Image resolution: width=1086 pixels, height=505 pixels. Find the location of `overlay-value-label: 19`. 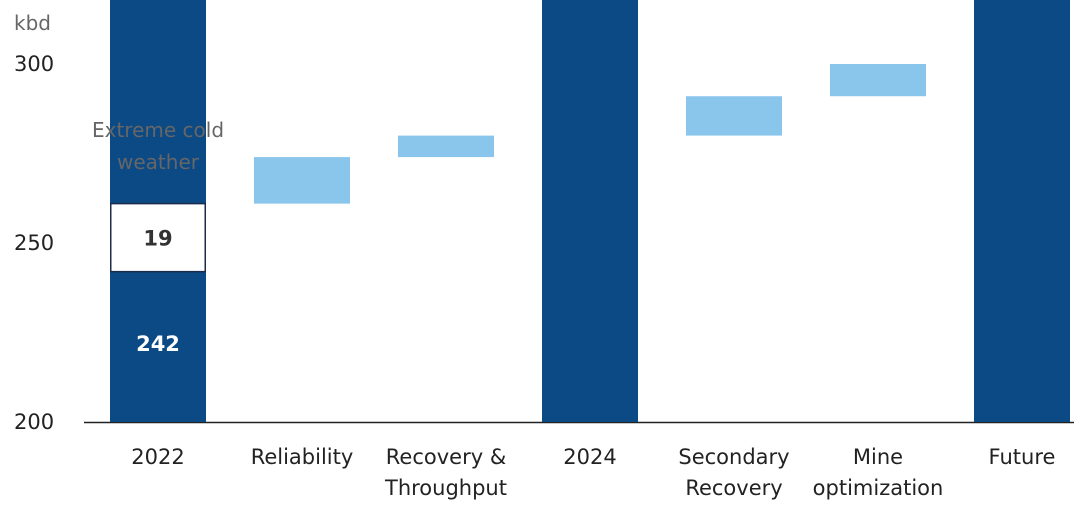

overlay-value-label: 19 is located at coordinates (157, 239).